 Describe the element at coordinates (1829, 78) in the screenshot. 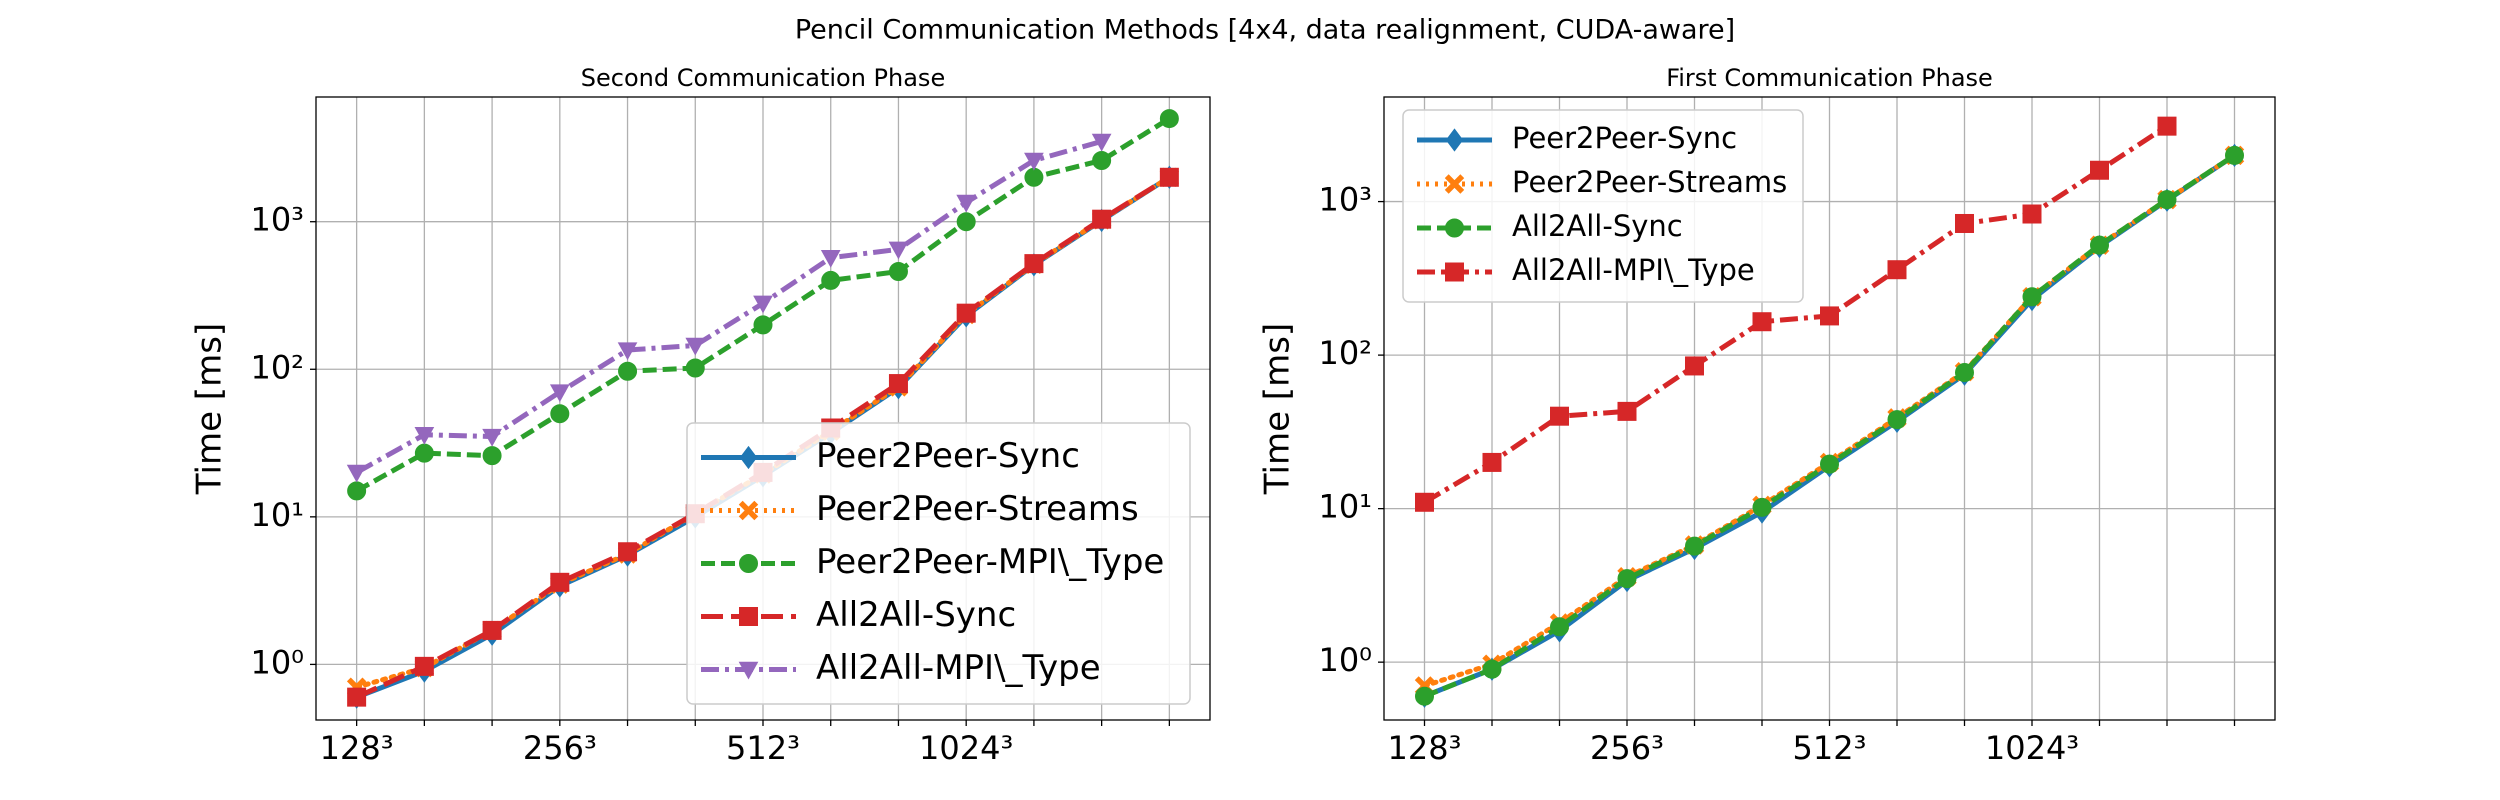

I see `axes-title: First Communication Phase` at that location.